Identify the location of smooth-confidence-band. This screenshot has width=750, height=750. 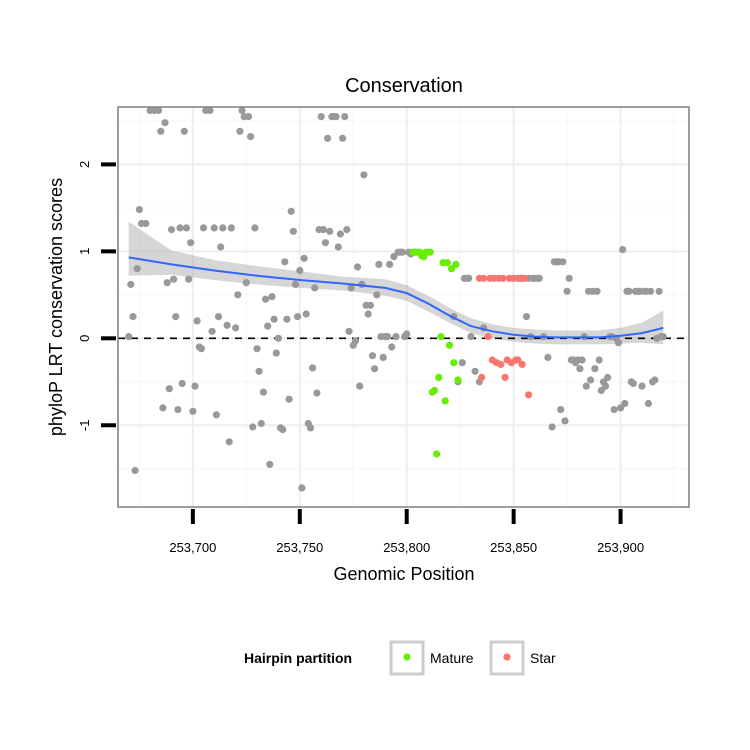
(396, 283).